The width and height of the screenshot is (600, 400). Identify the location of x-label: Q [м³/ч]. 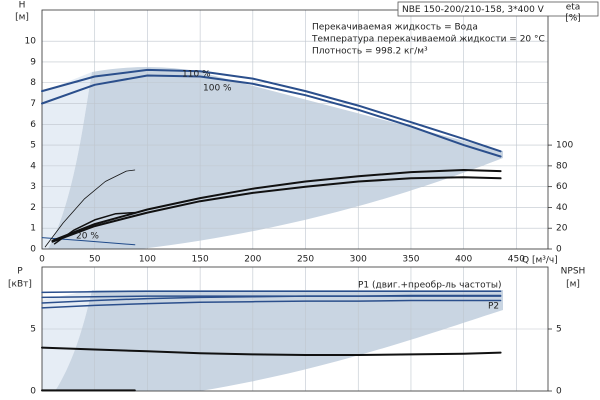
(540, 261).